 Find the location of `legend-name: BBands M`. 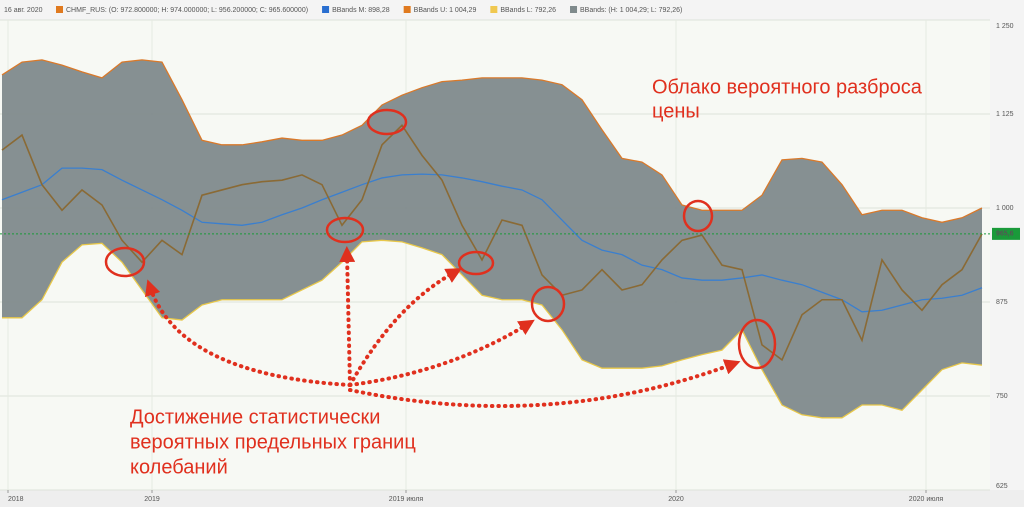

legend-name: BBands M is located at coordinates (348, 10).